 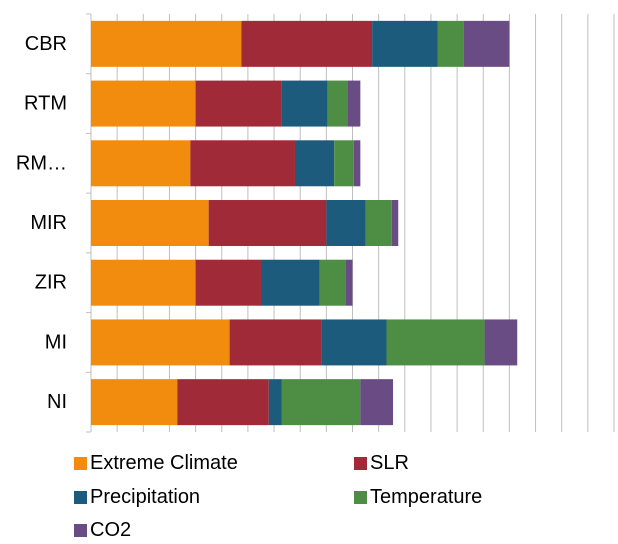 I want to click on legend-item-precipitation: Precipitation, so click(x=137, y=497).